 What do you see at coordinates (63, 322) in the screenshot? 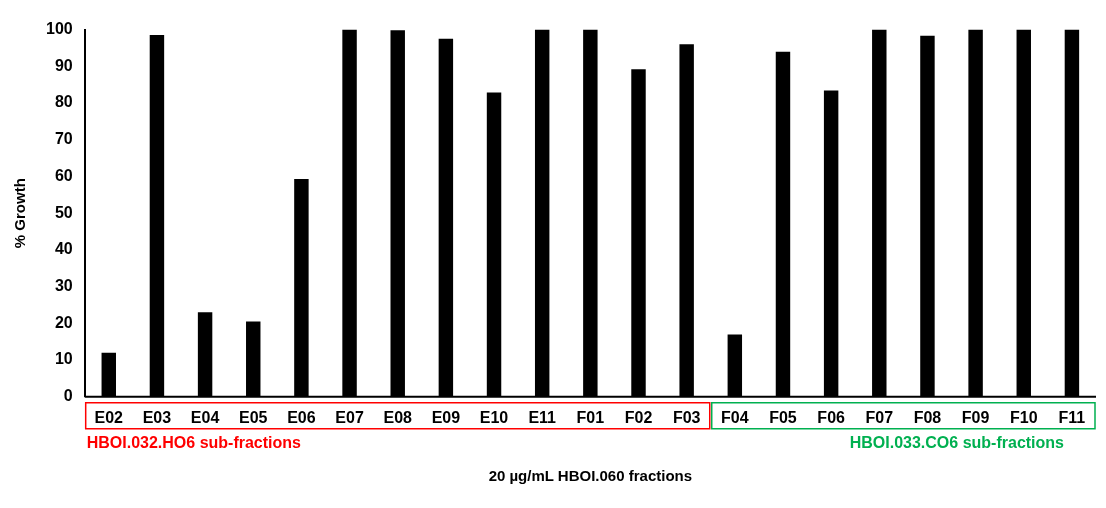
I see `y-tick-label: 20` at bounding box center [63, 322].